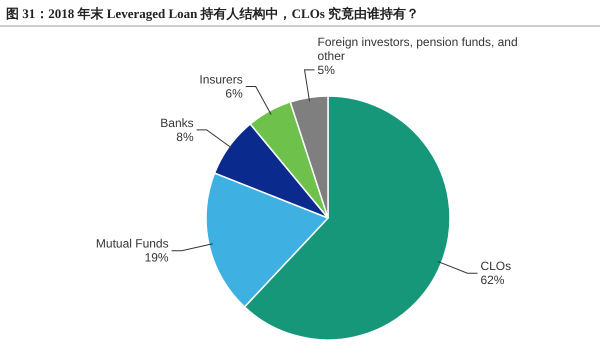 The height and width of the screenshot is (363, 600). What do you see at coordinates (234, 93) in the screenshot?
I see `data-label: 6%` at bounding box center [234, 93].